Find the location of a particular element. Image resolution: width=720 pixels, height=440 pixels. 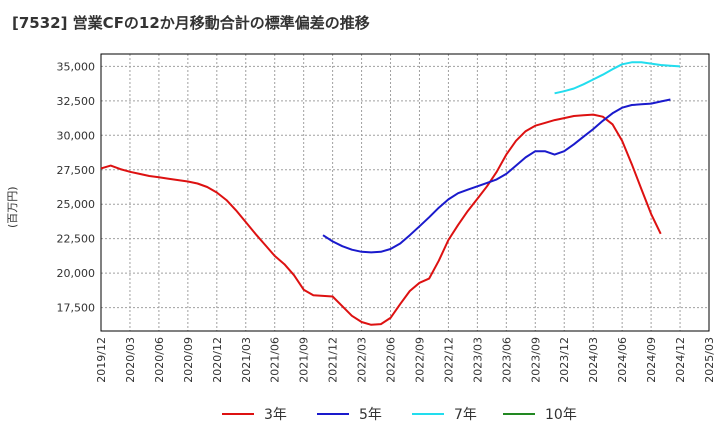

x-tick-label: 2020/12 is located at coordinates (217, 360).